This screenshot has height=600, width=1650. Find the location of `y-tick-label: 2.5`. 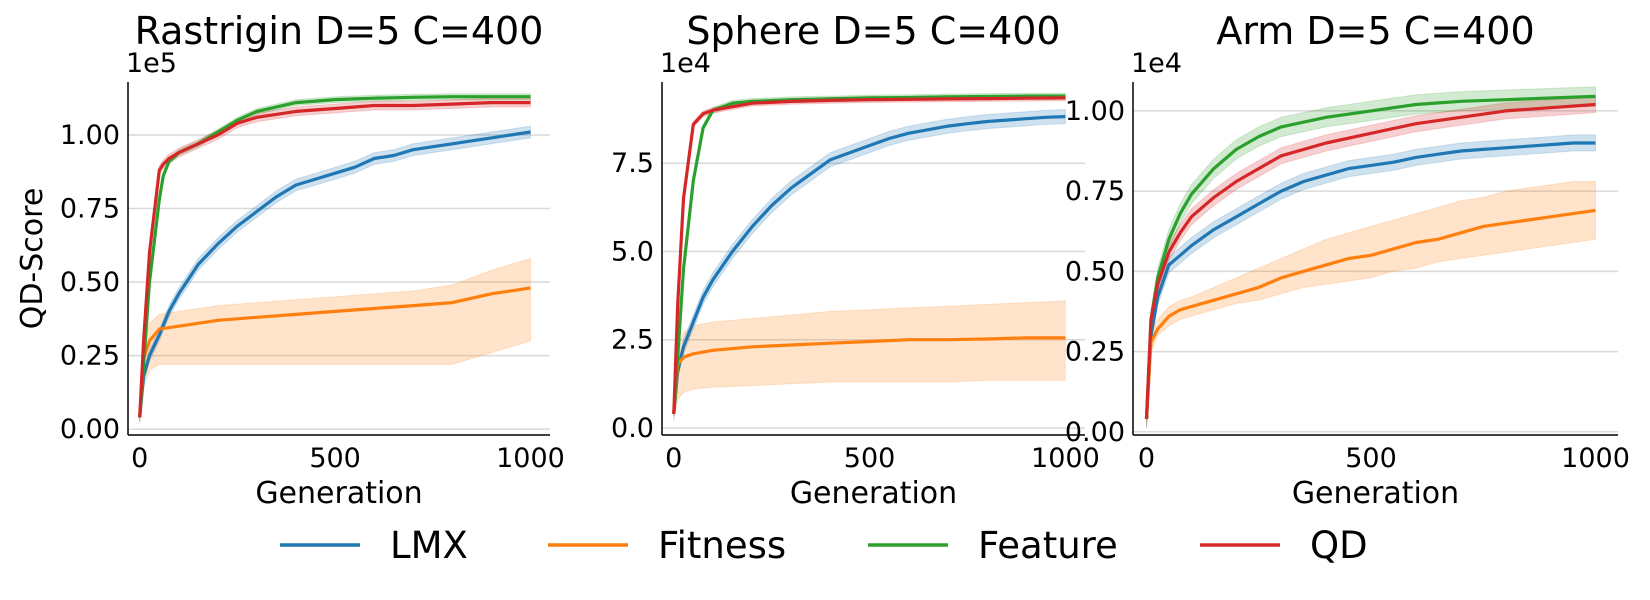

y-tick-label: 2.5 is located at coordinates (632, 340).